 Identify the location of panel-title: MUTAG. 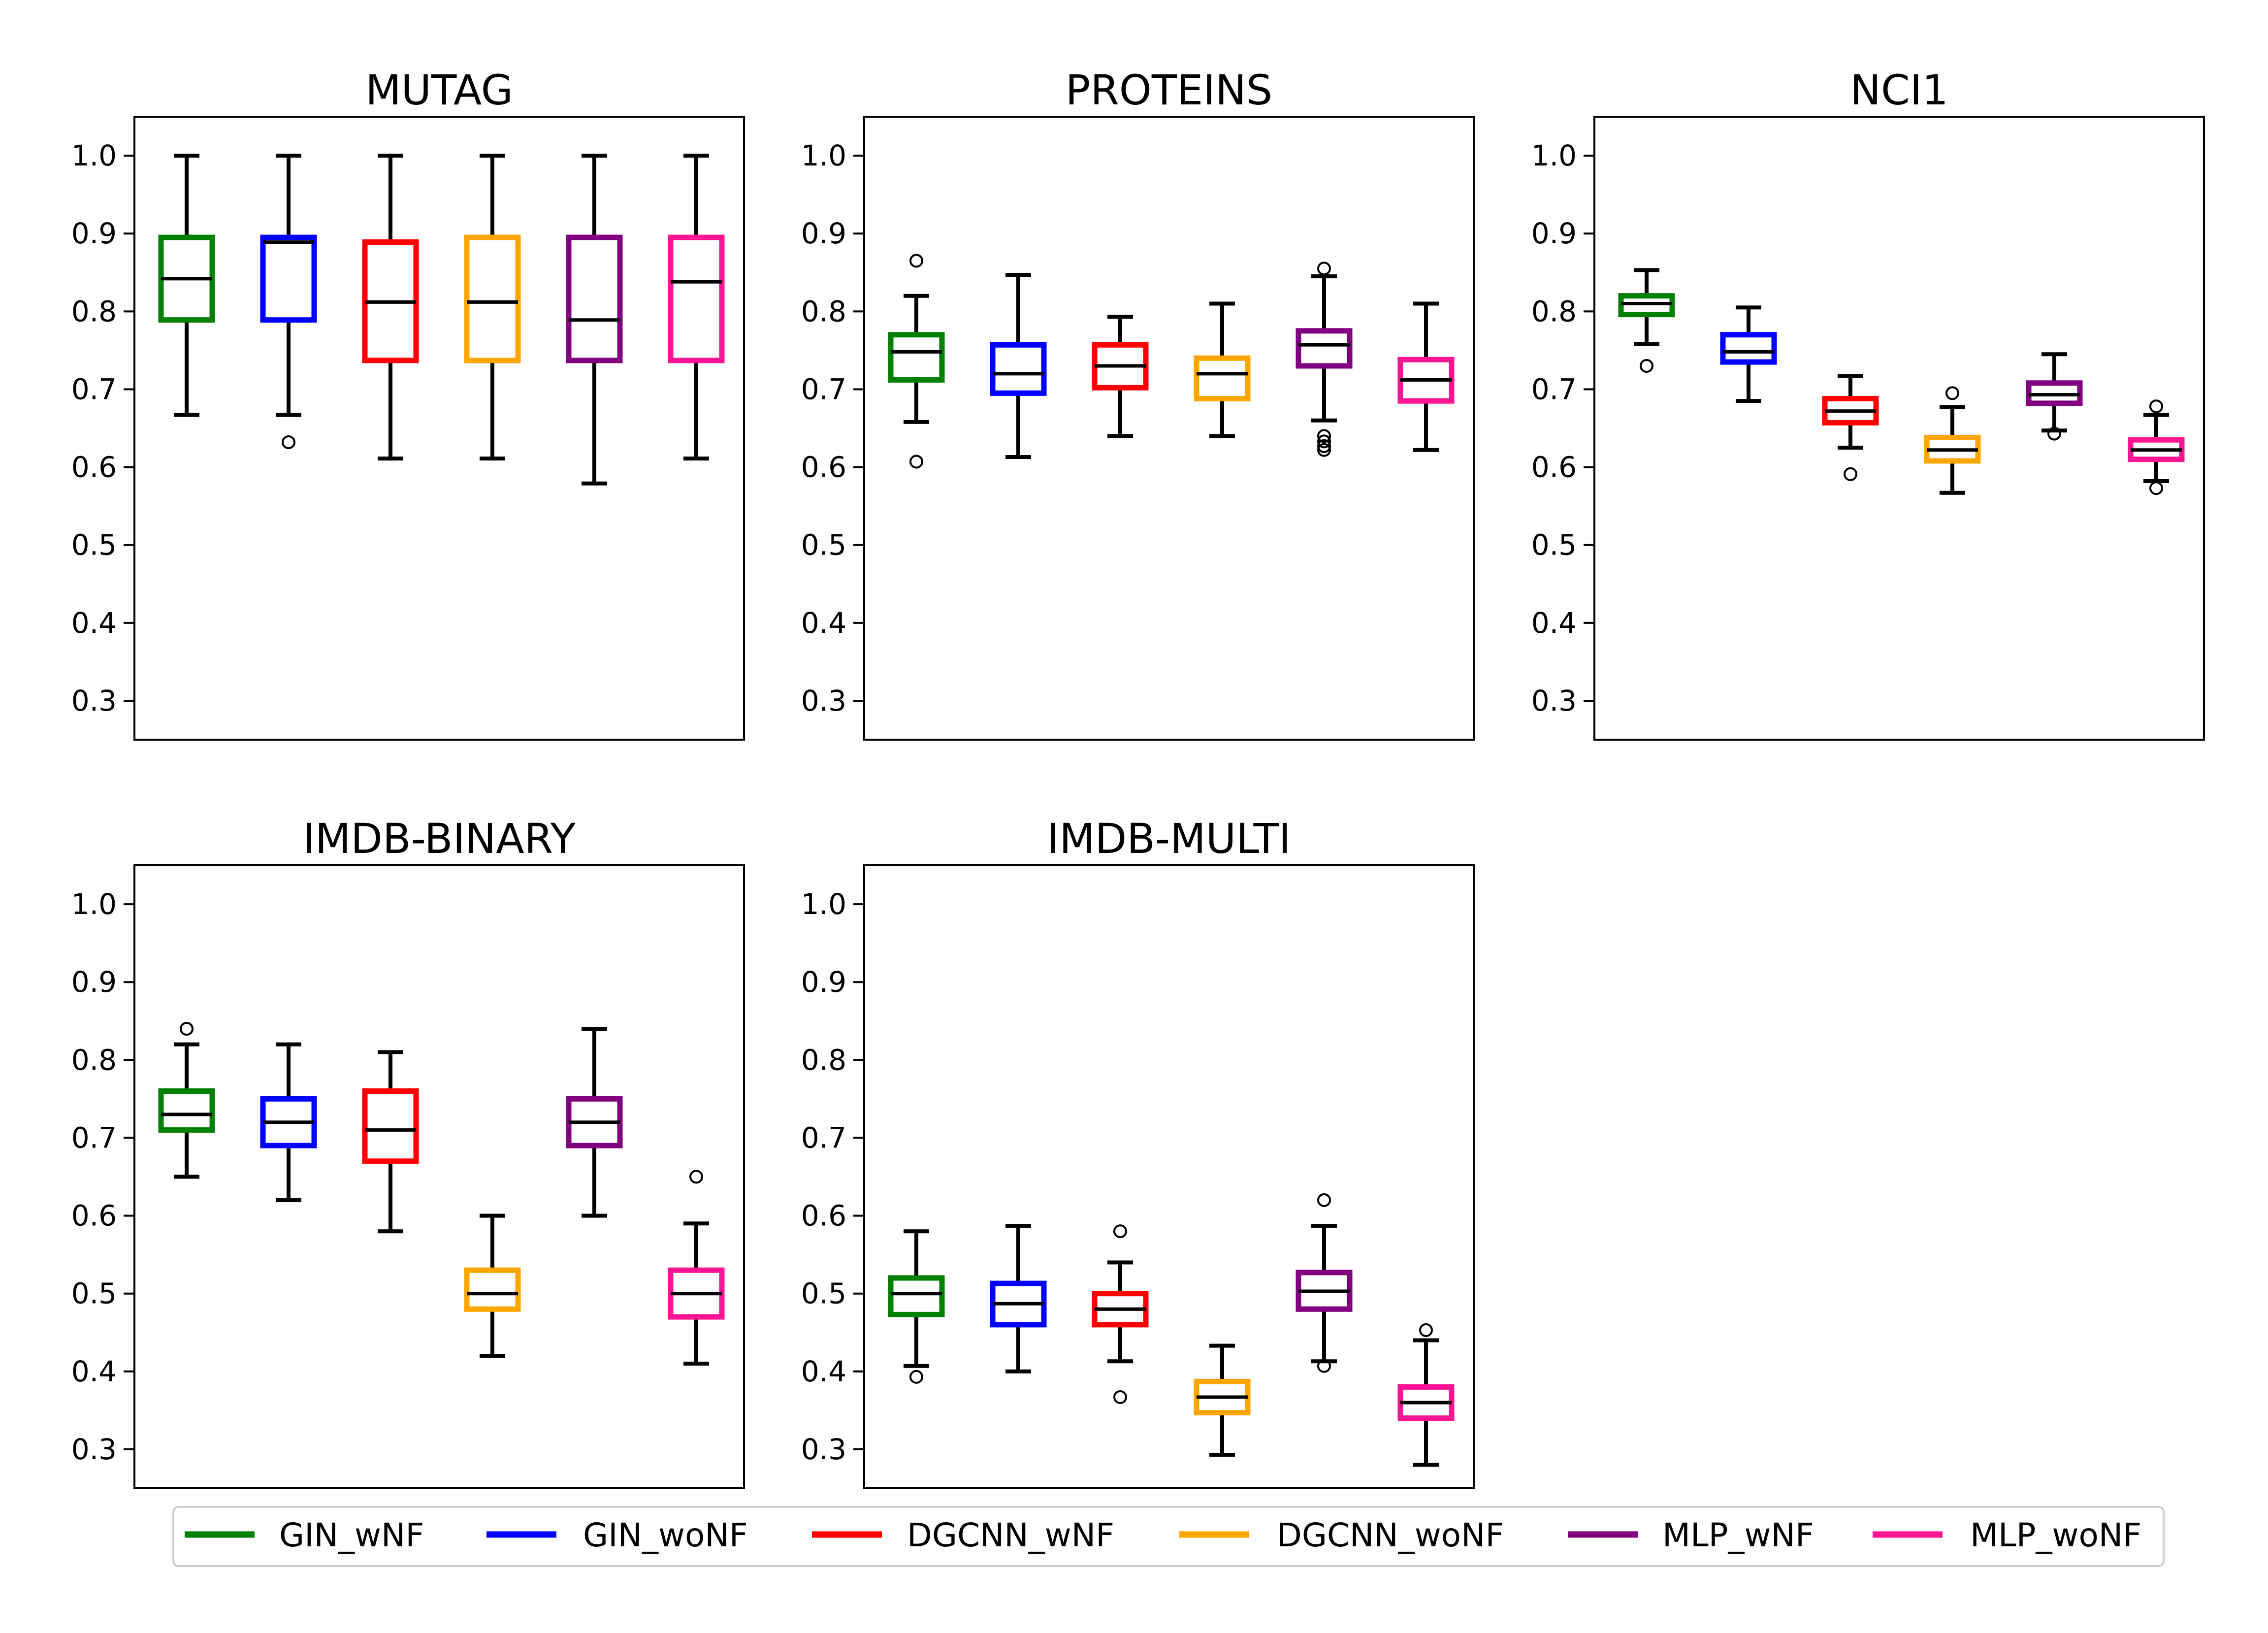
(439, 90).